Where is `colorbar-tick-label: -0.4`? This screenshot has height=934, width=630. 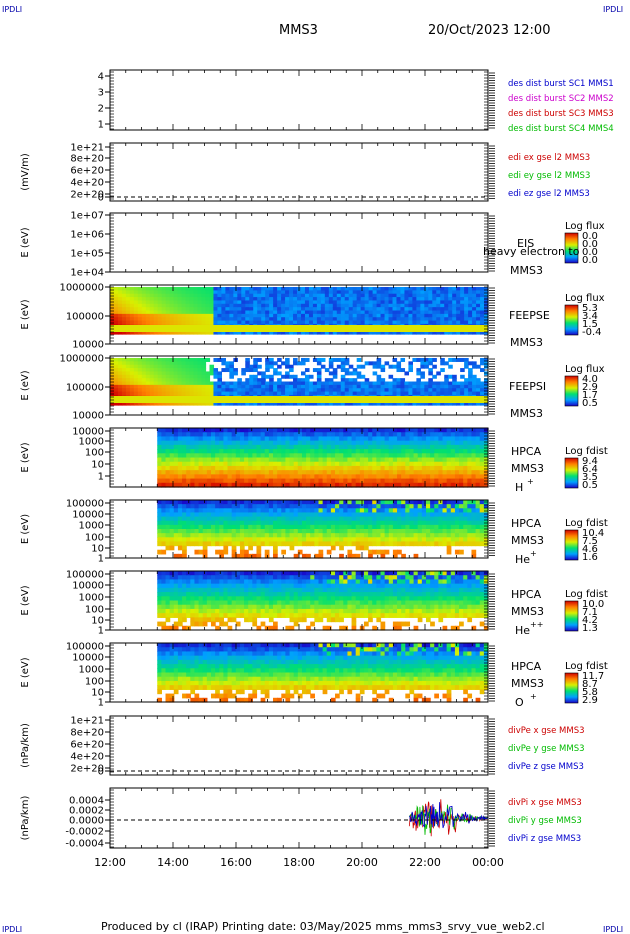
colorbar-tick-label: -0.4 is located at coordinates (592, 332).